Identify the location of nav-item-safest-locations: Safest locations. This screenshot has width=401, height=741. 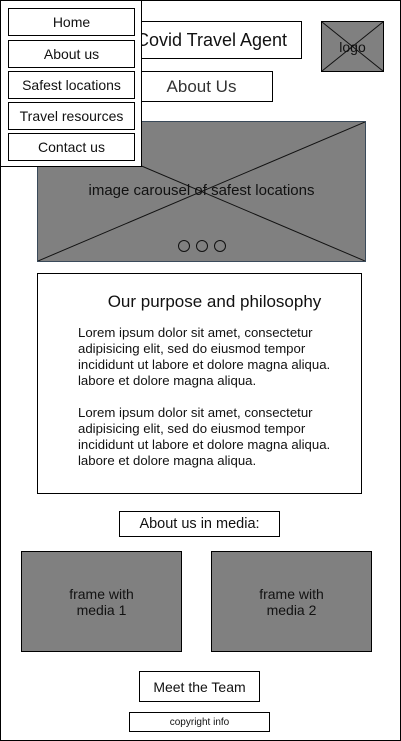
(71, 85).